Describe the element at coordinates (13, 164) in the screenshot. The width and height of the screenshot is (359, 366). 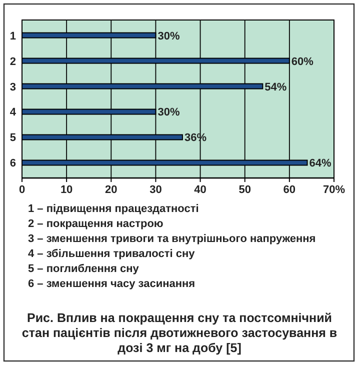
I see `y-tick-label: 6` at that location.